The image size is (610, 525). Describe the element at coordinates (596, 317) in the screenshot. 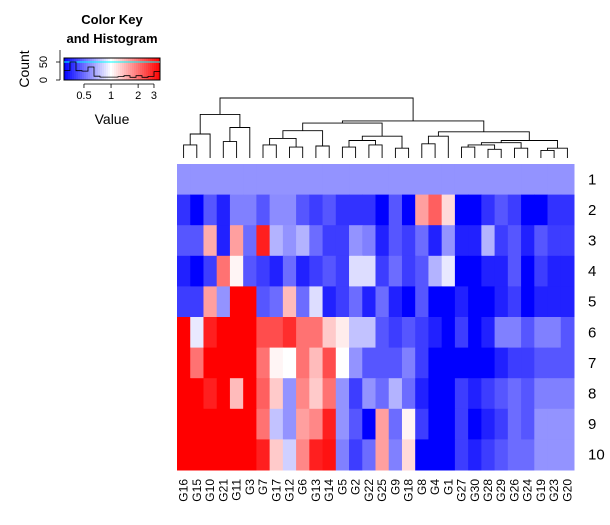

I see `row-labels: 1 2 3 4 5 6 7 8 9 10` at that location.